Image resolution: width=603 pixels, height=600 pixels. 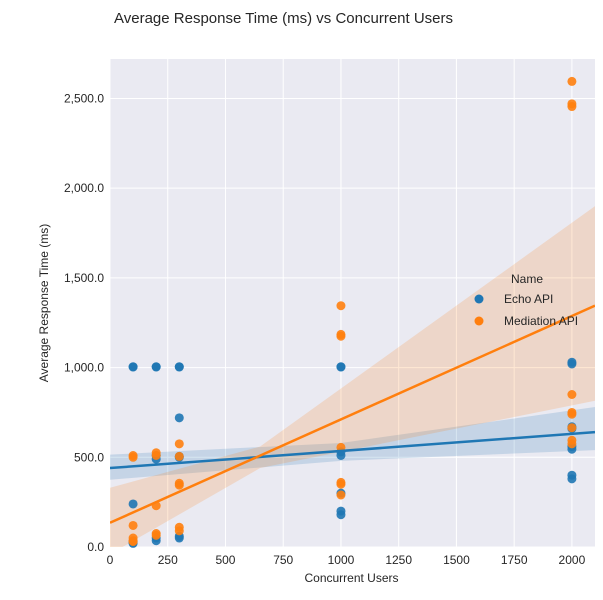 What do you see at coordinates (479, 321) in the screenshot?
I see `legend-marker-mediation-api` at bounding box center [479, 321].